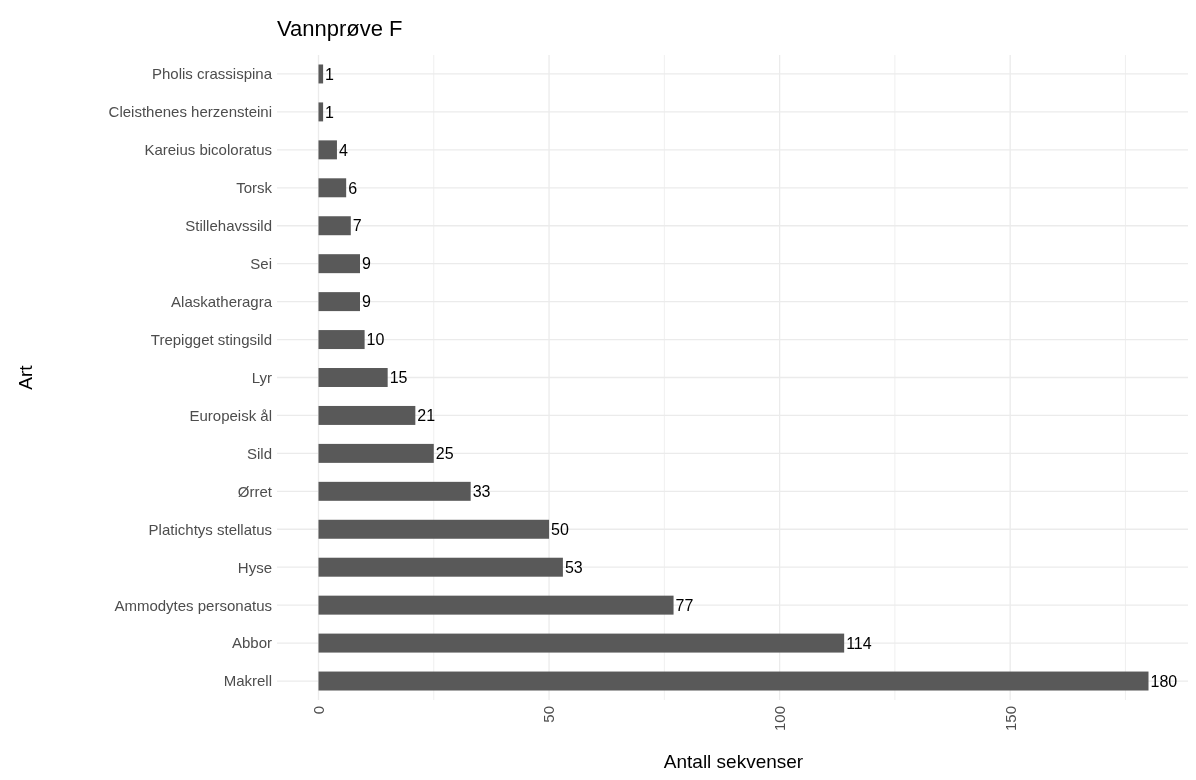  I want to click on y-tick-label: Sei, so click(261, 264).